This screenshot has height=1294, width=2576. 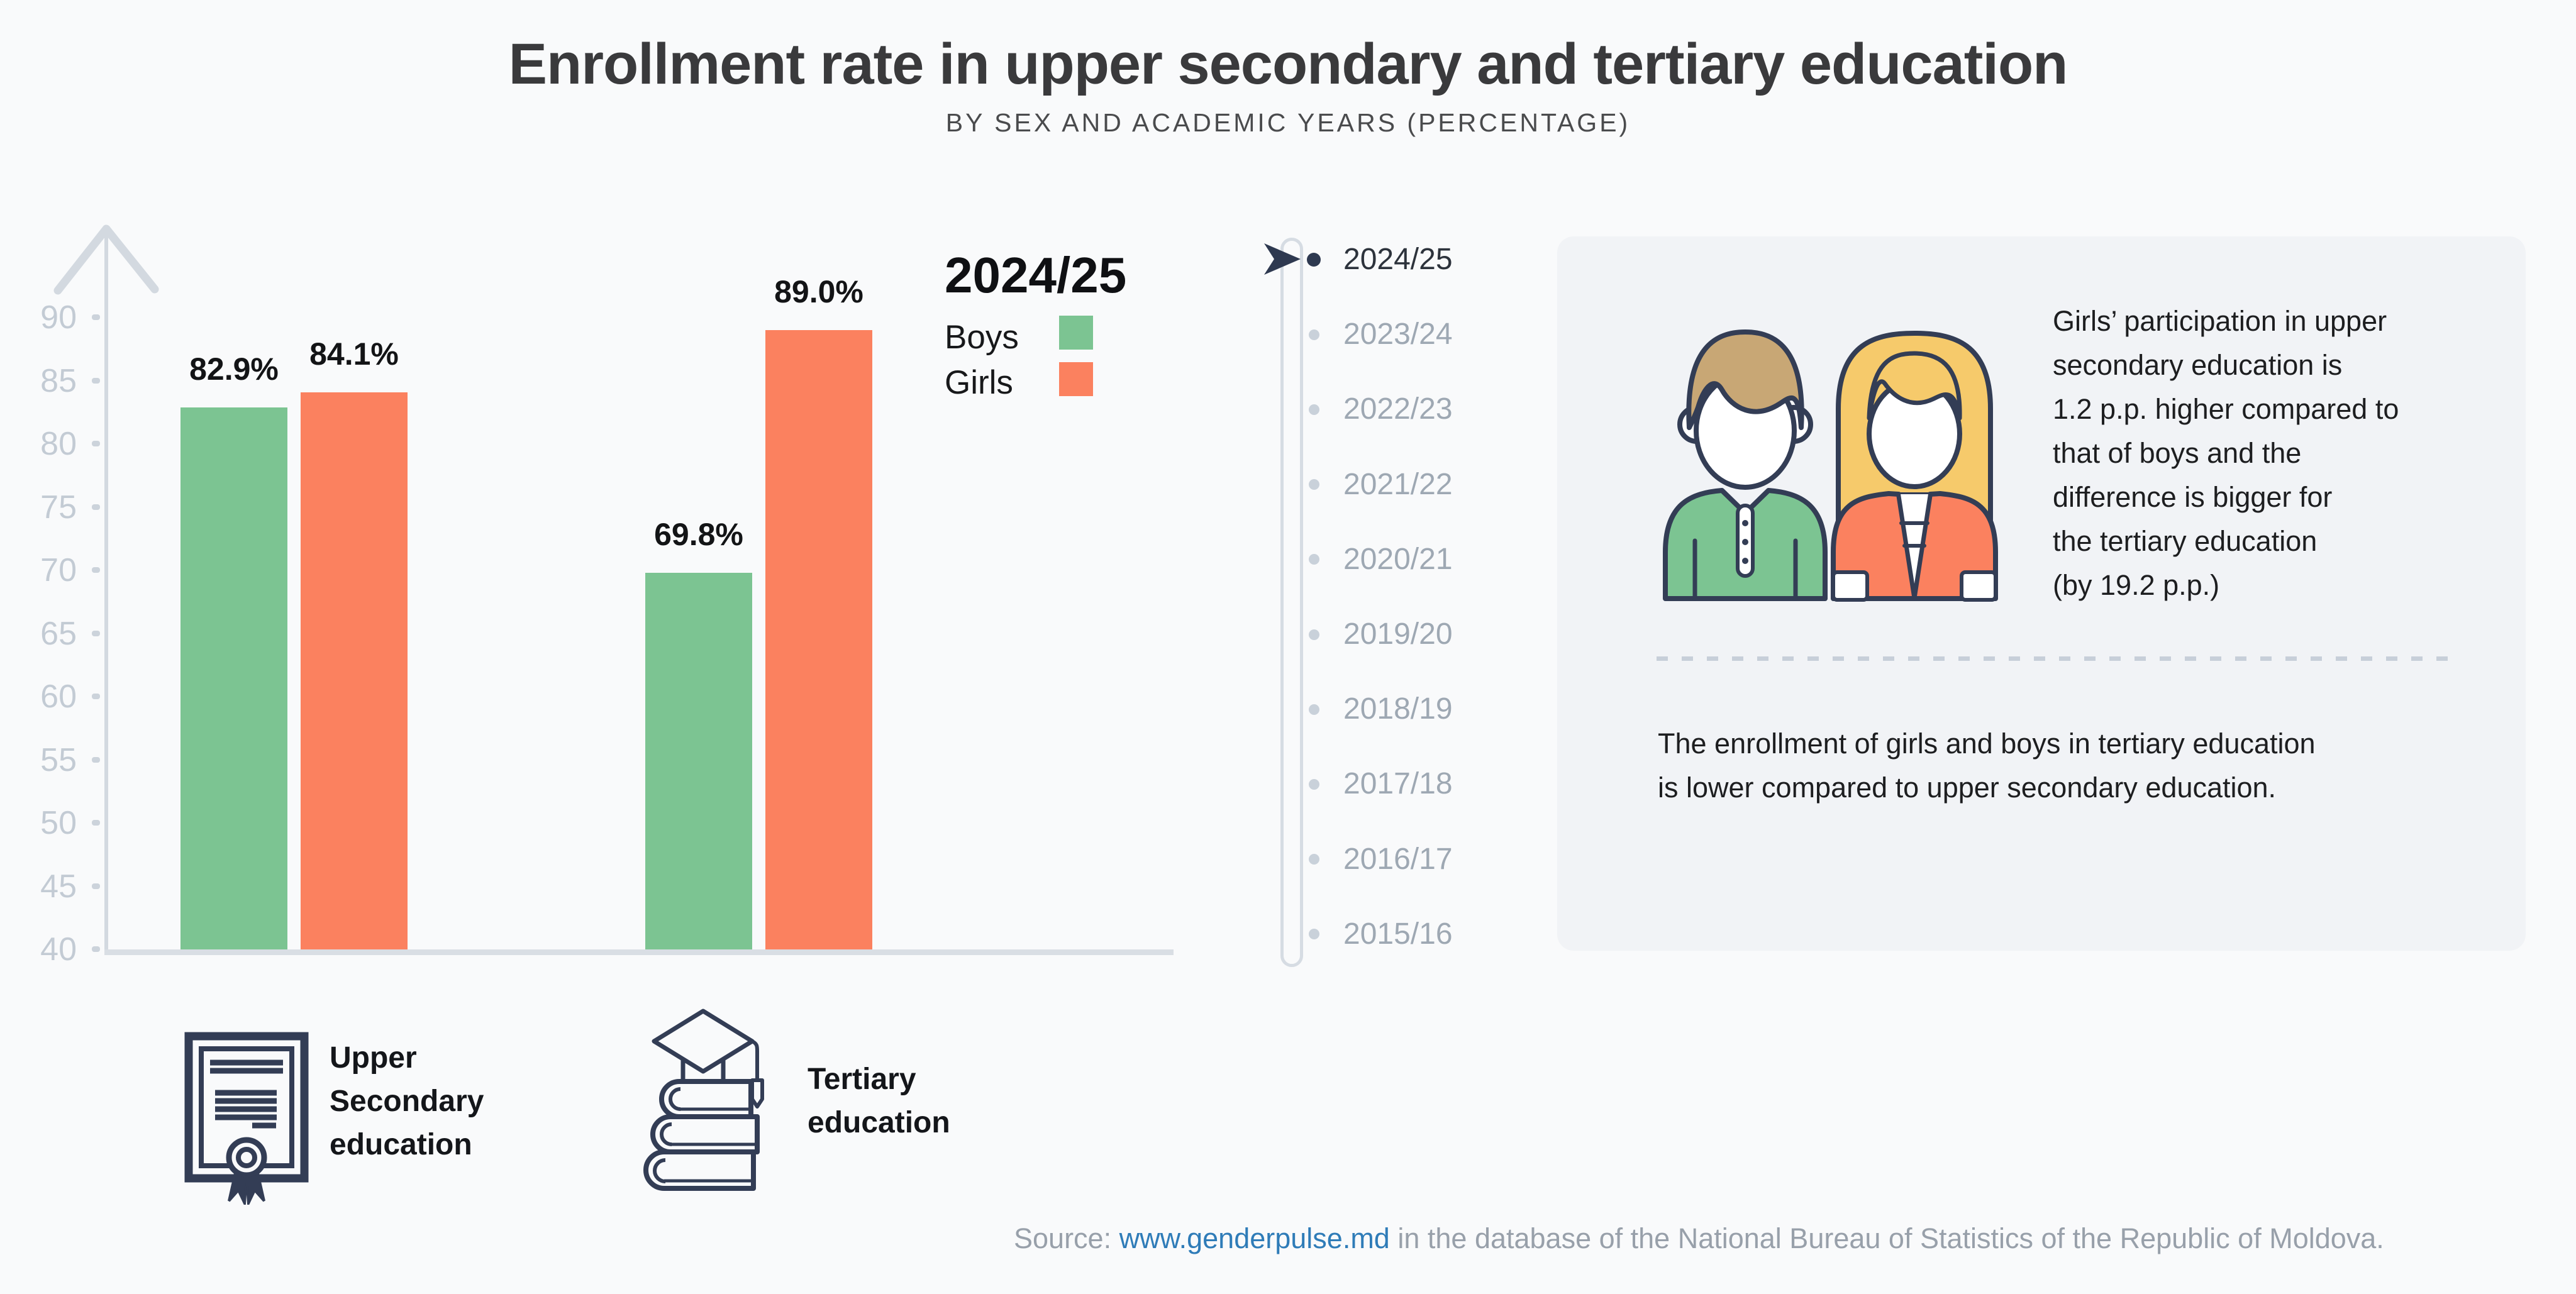 I want to click on timeline-year-label: 2022/23, so click(x=1398, y=409).